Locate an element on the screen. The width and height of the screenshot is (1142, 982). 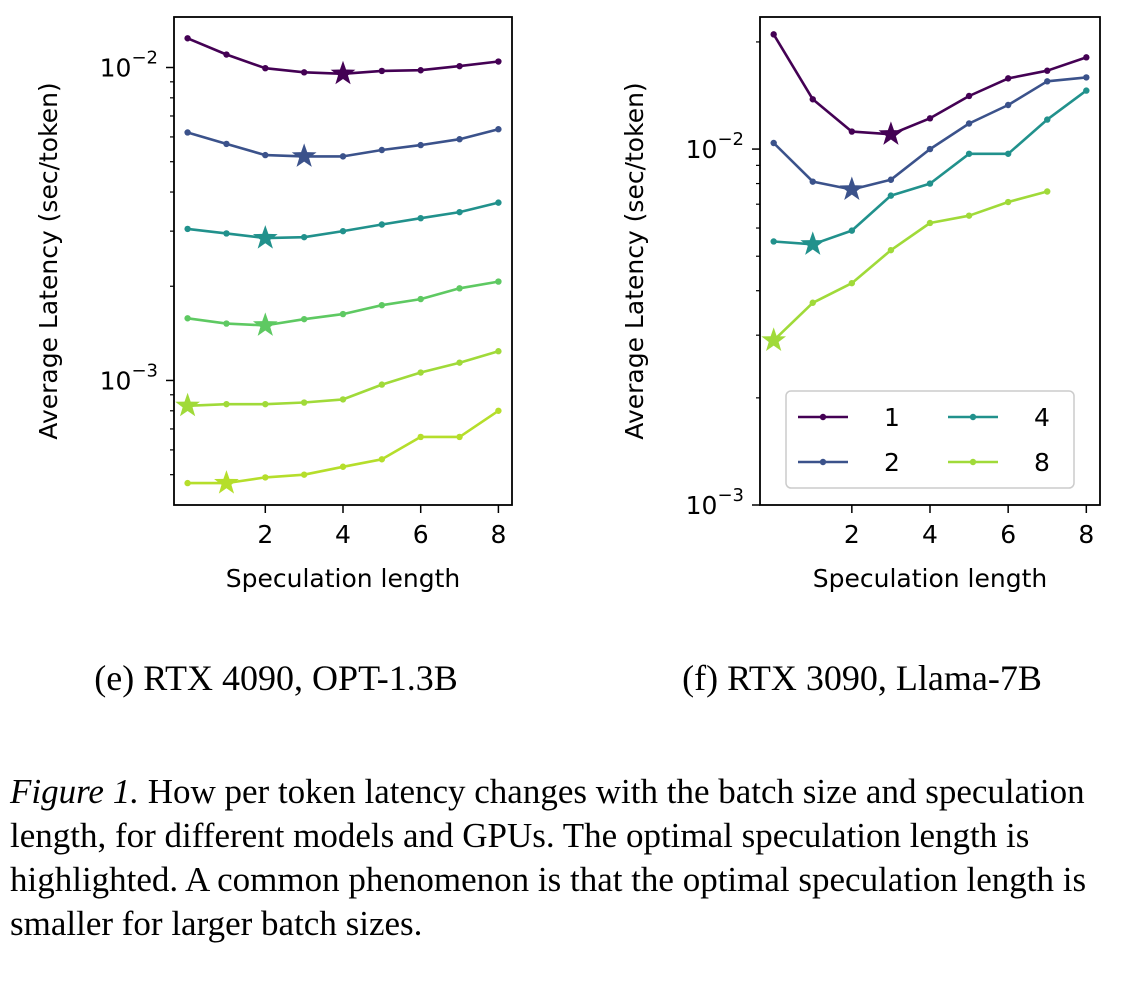
legend-box is located at coordinates (930, 439).